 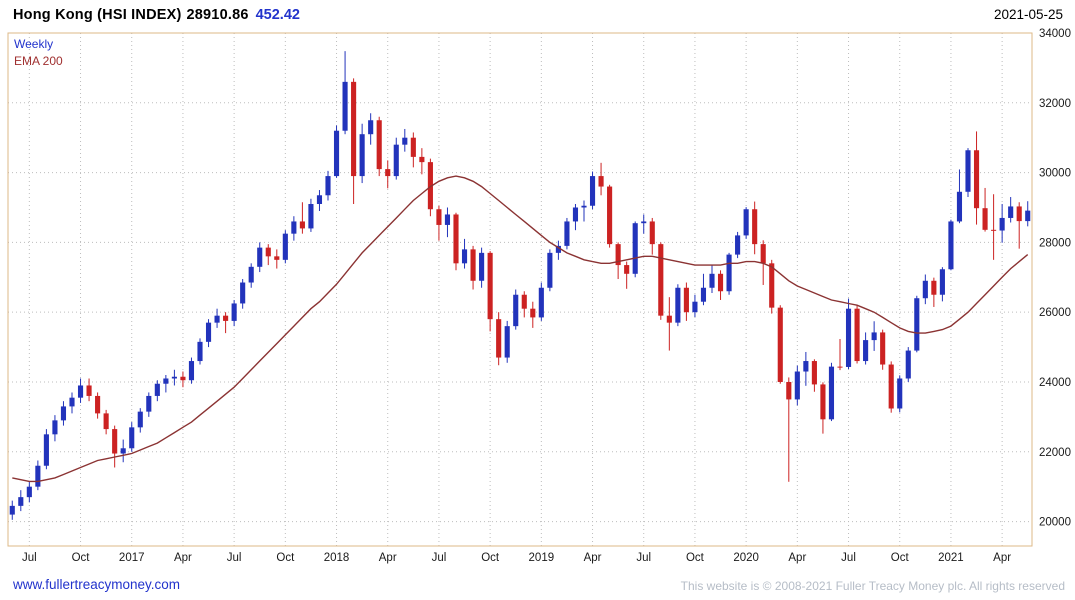 I want to click on price-change: 452.42, so click(x=277, y=15).